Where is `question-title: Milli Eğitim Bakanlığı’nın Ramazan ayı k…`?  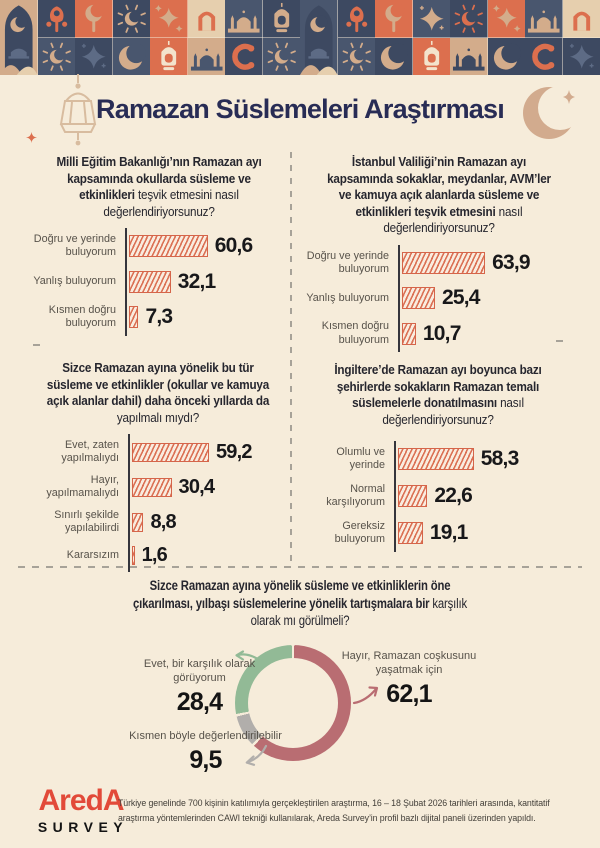
question-title: Milli Eğitim Bakanlığı’nın Ramazan ayı k… is located at coordinates (159, 187).